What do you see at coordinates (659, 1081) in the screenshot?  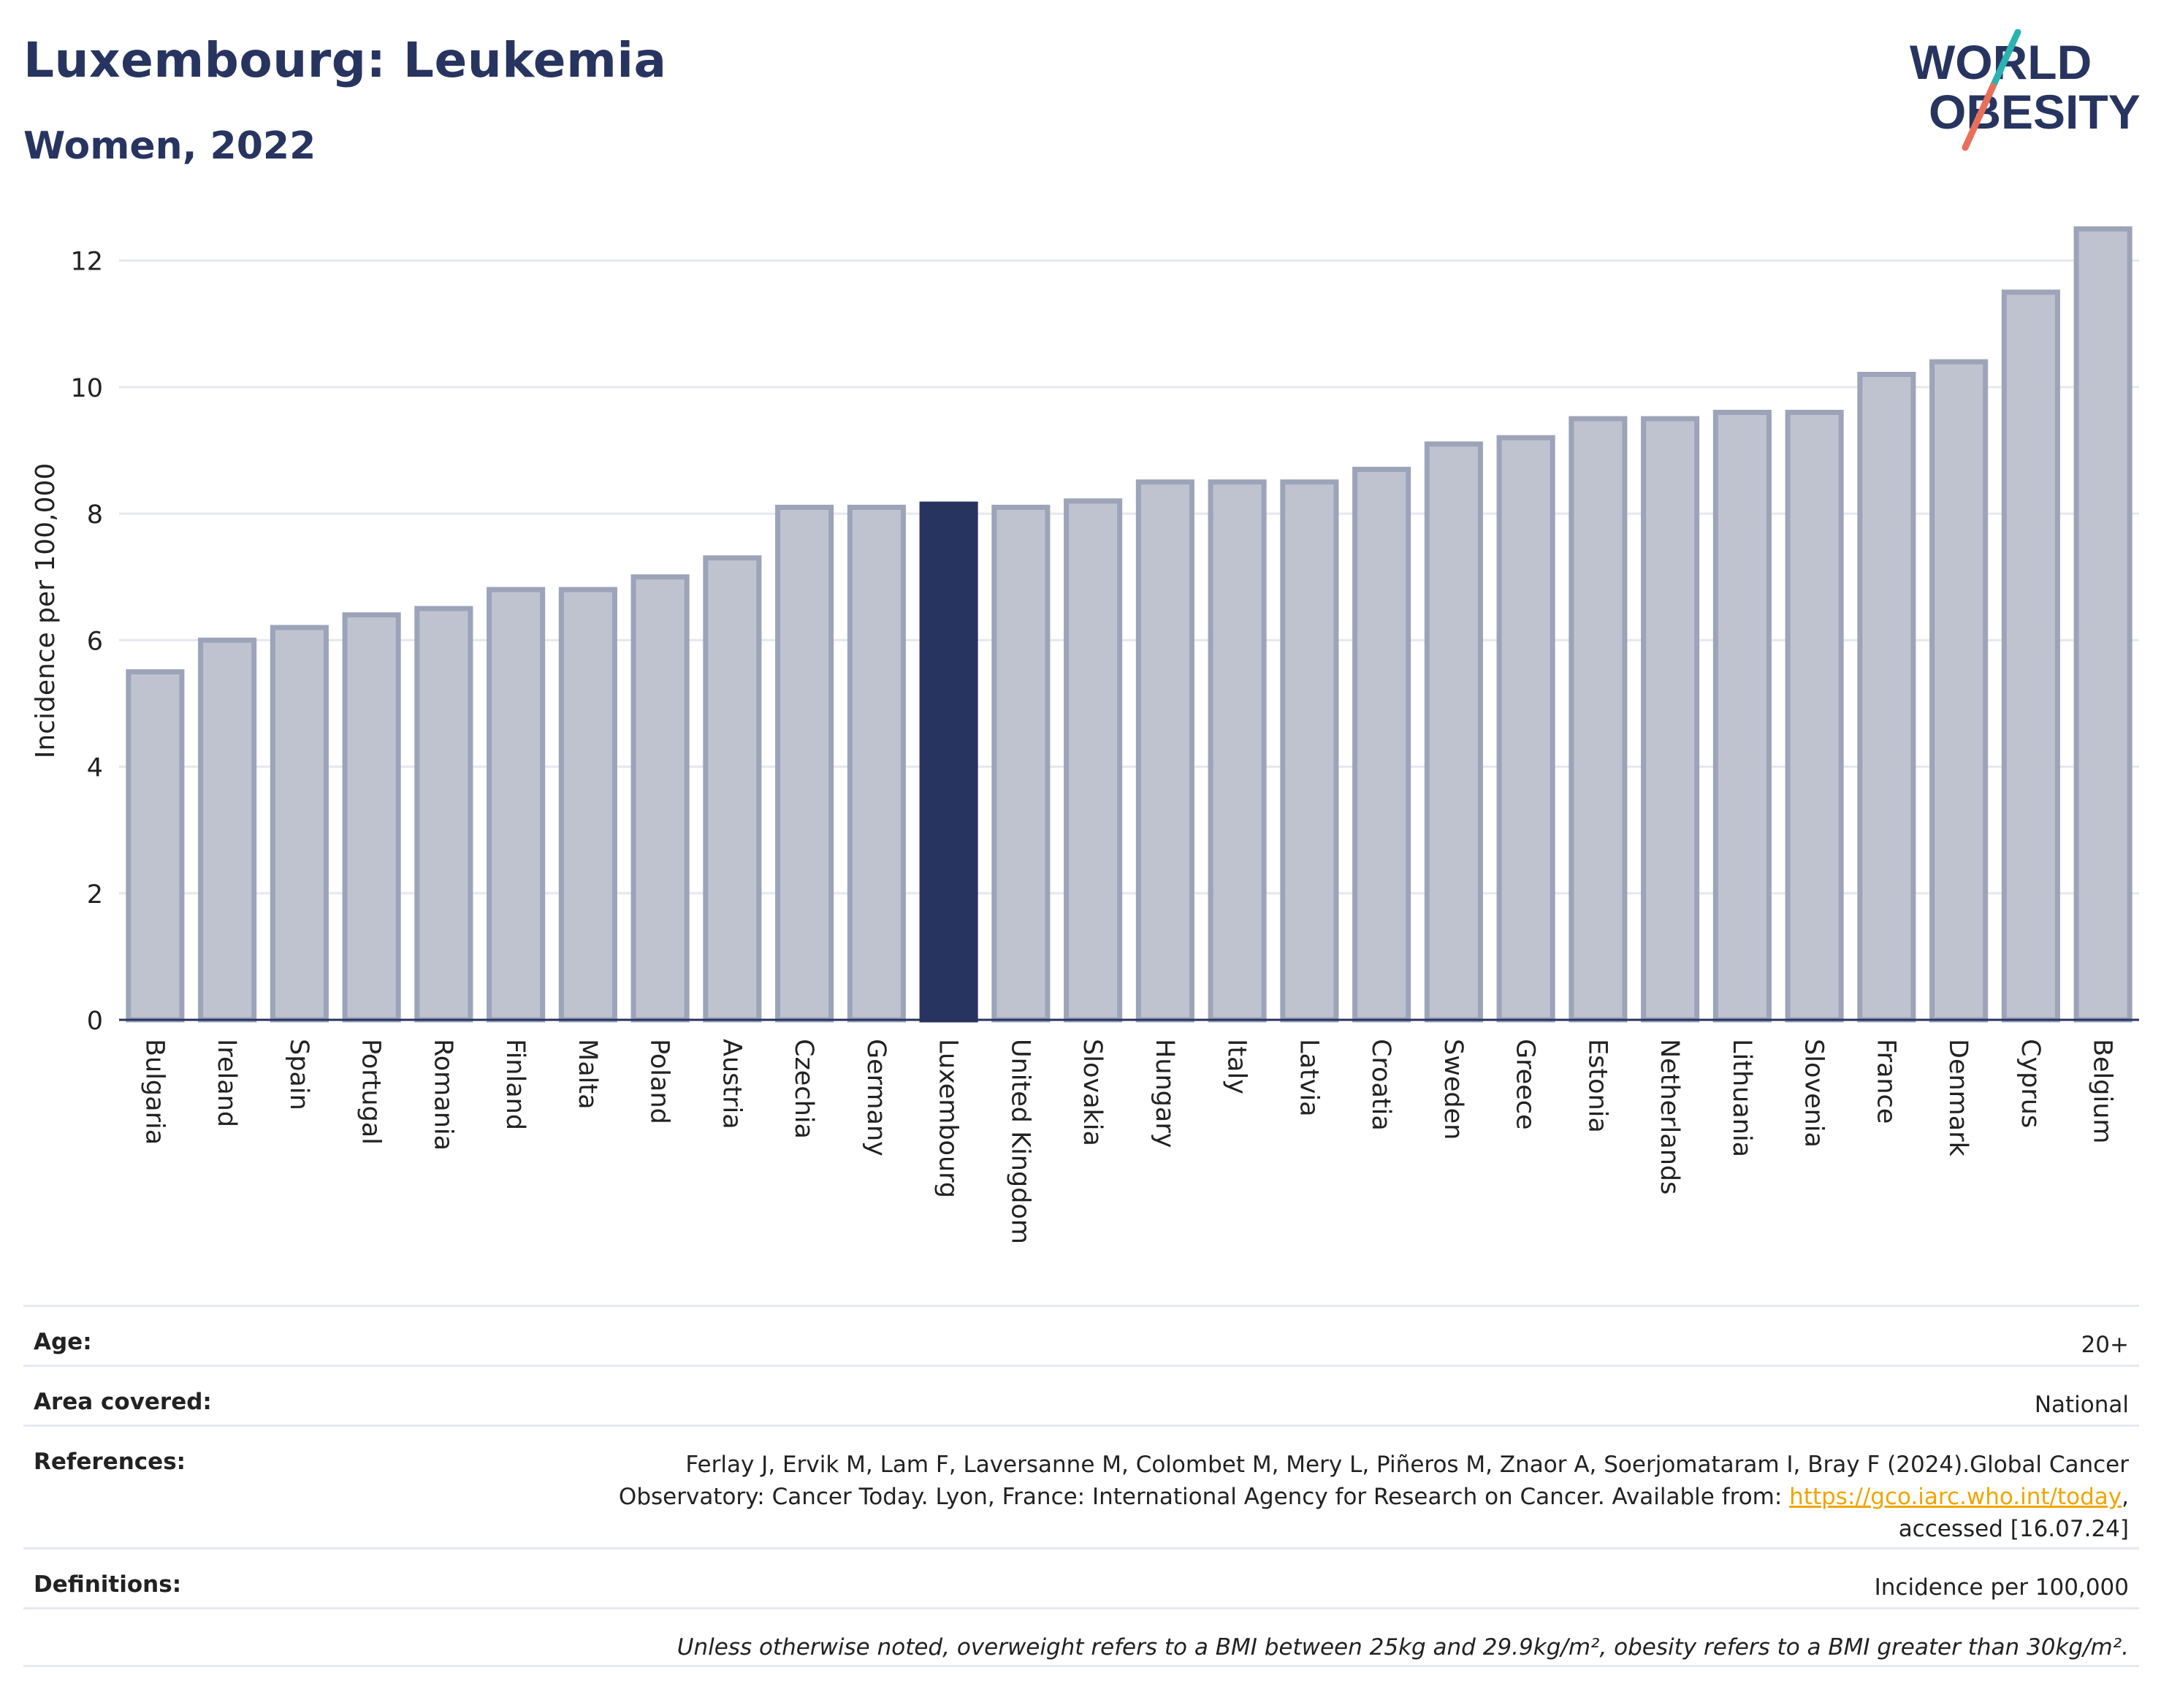 I see `x-tick-label: Poland` at bounding box center [659, 1081].